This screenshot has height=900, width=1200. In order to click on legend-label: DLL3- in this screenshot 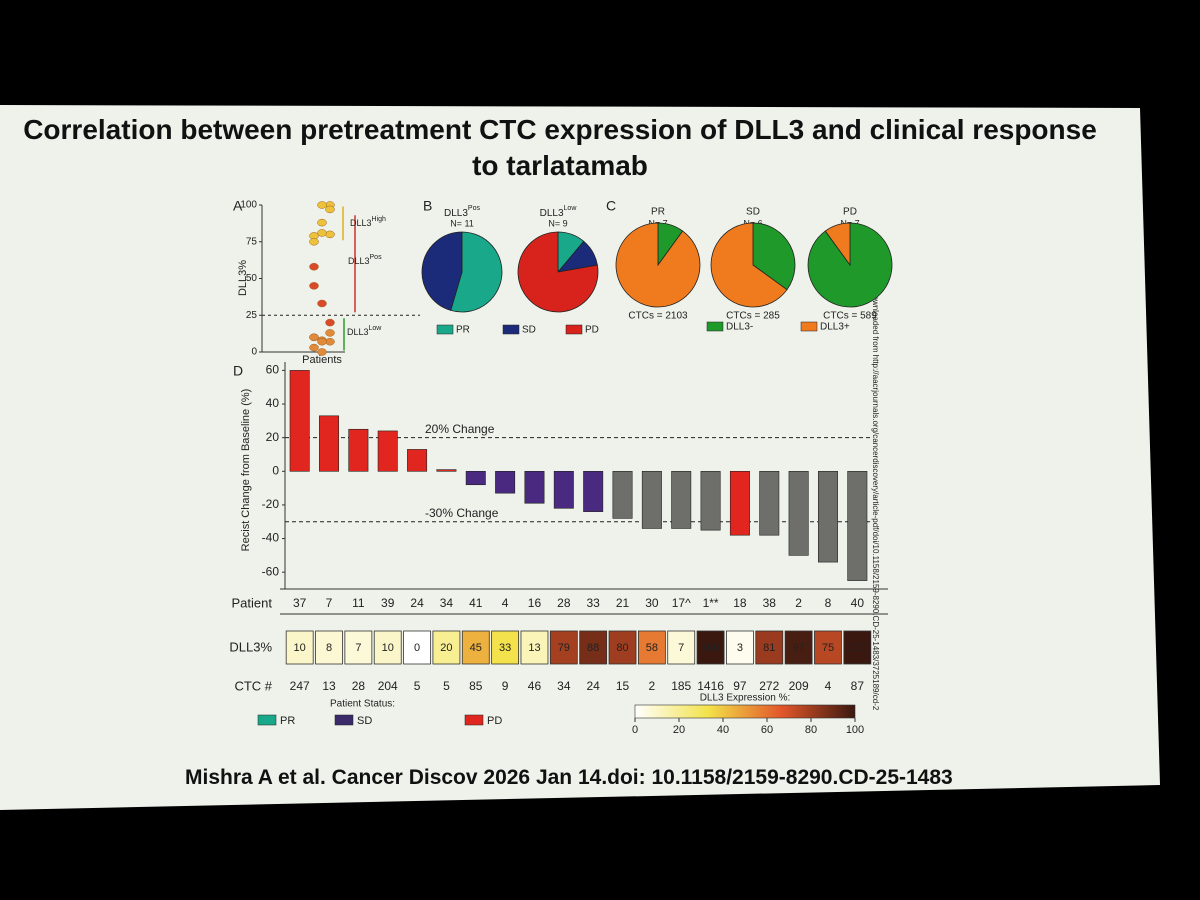, I will do `click(739, 327)`.